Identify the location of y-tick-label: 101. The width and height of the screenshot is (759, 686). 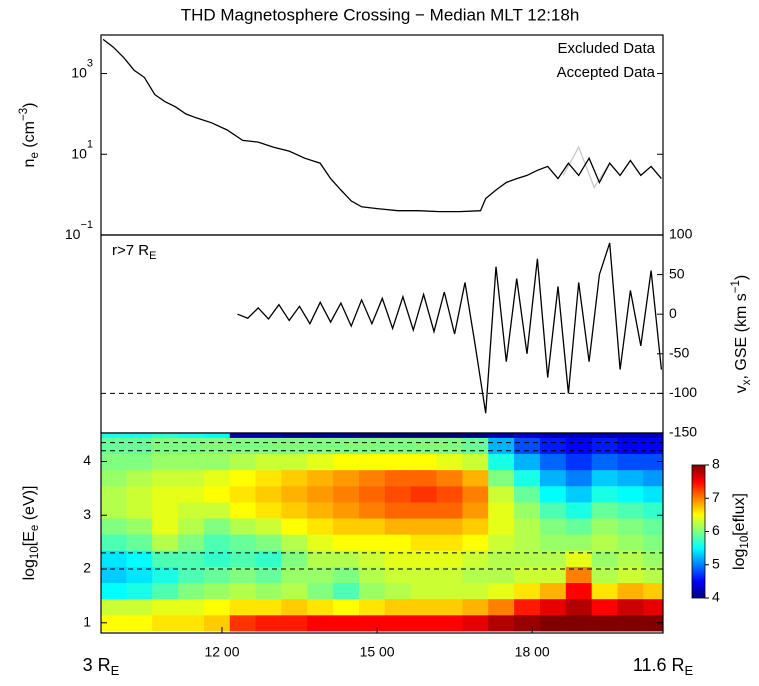
(82, 149).